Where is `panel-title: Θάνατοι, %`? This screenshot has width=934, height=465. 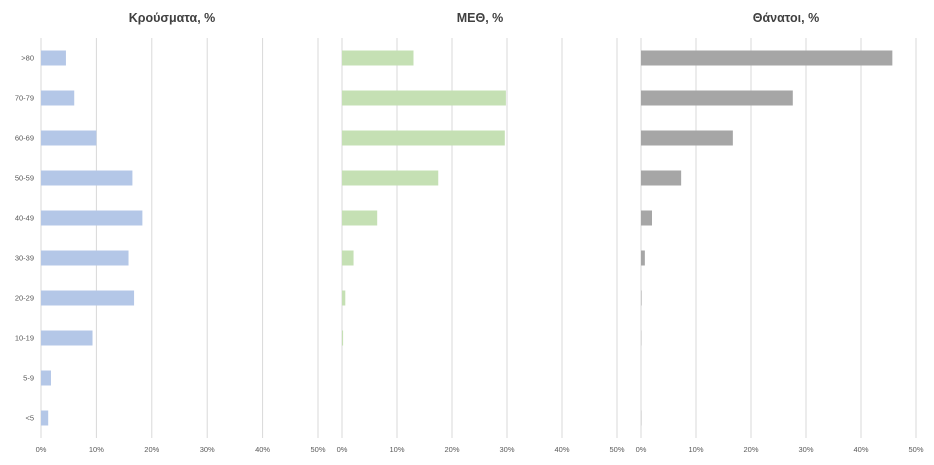 panel-title: Θάνατοι, % is located at coordinates (786, 18).